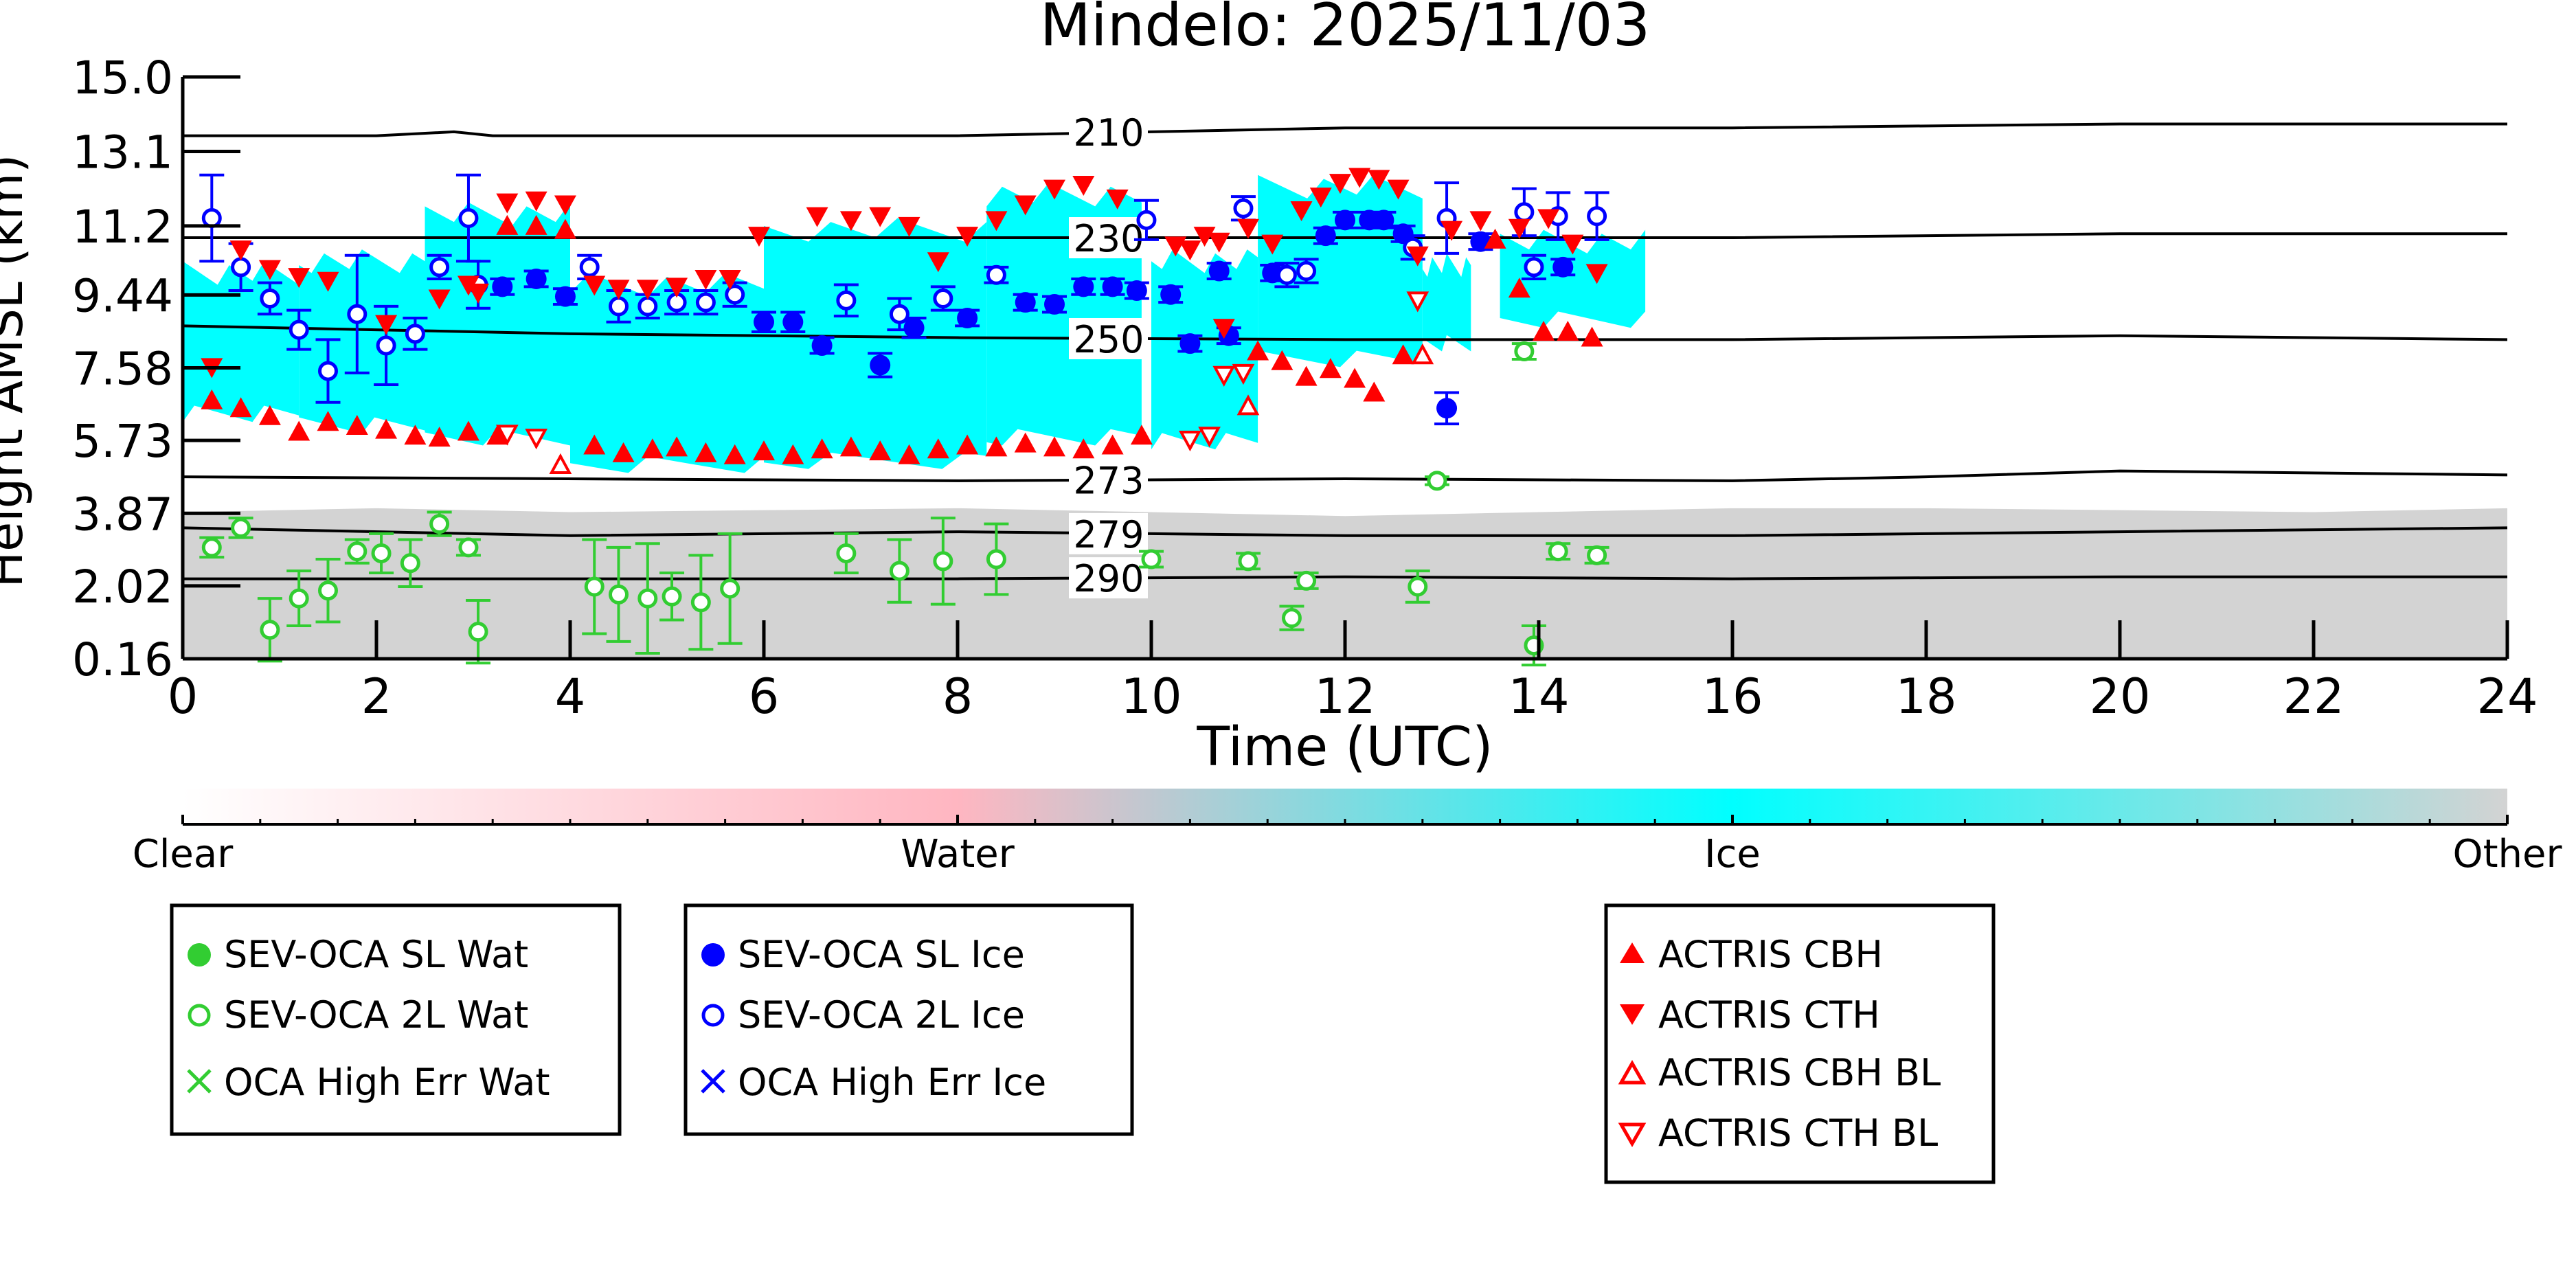  I want to click on legend-actris-cth-bl-label: ACTRIS CTH BL, so click(1798, 1133).